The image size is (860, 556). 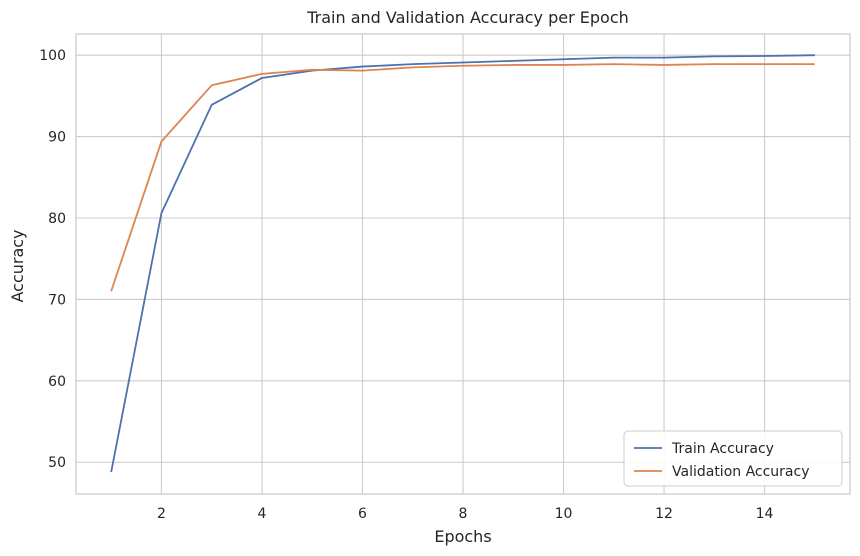 What do you see at coordinates (17, 265) in the screenshot?
I see `y-axis-label: Accuracy` at bounding box center [17, 265].